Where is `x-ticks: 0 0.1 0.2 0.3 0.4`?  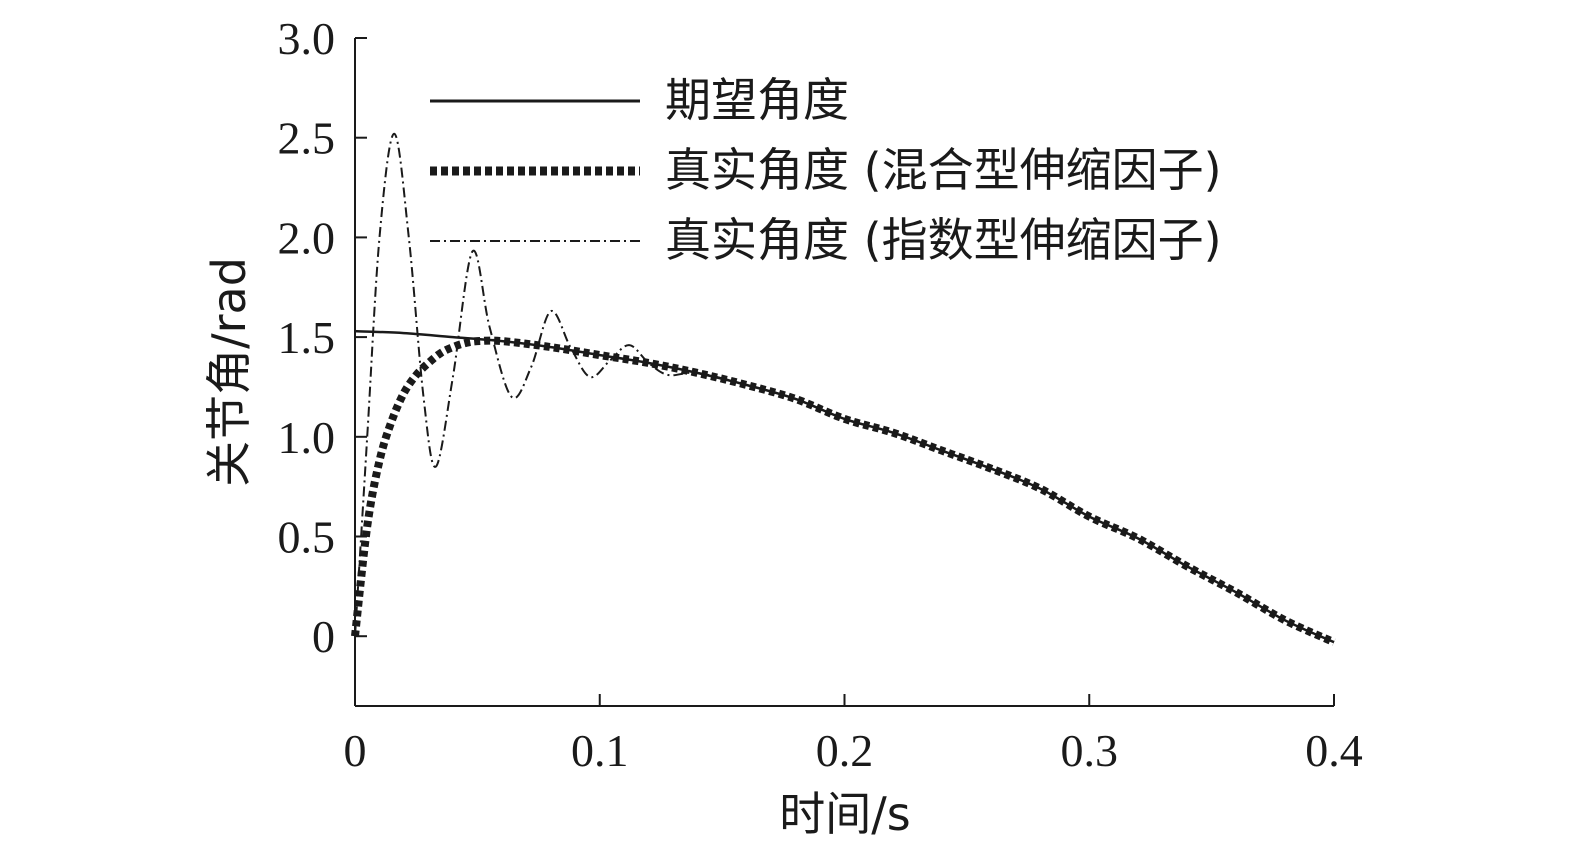 x-ticks: 0 0.1 0.2 0.3 0.4 is located at coordinates (853, 735).